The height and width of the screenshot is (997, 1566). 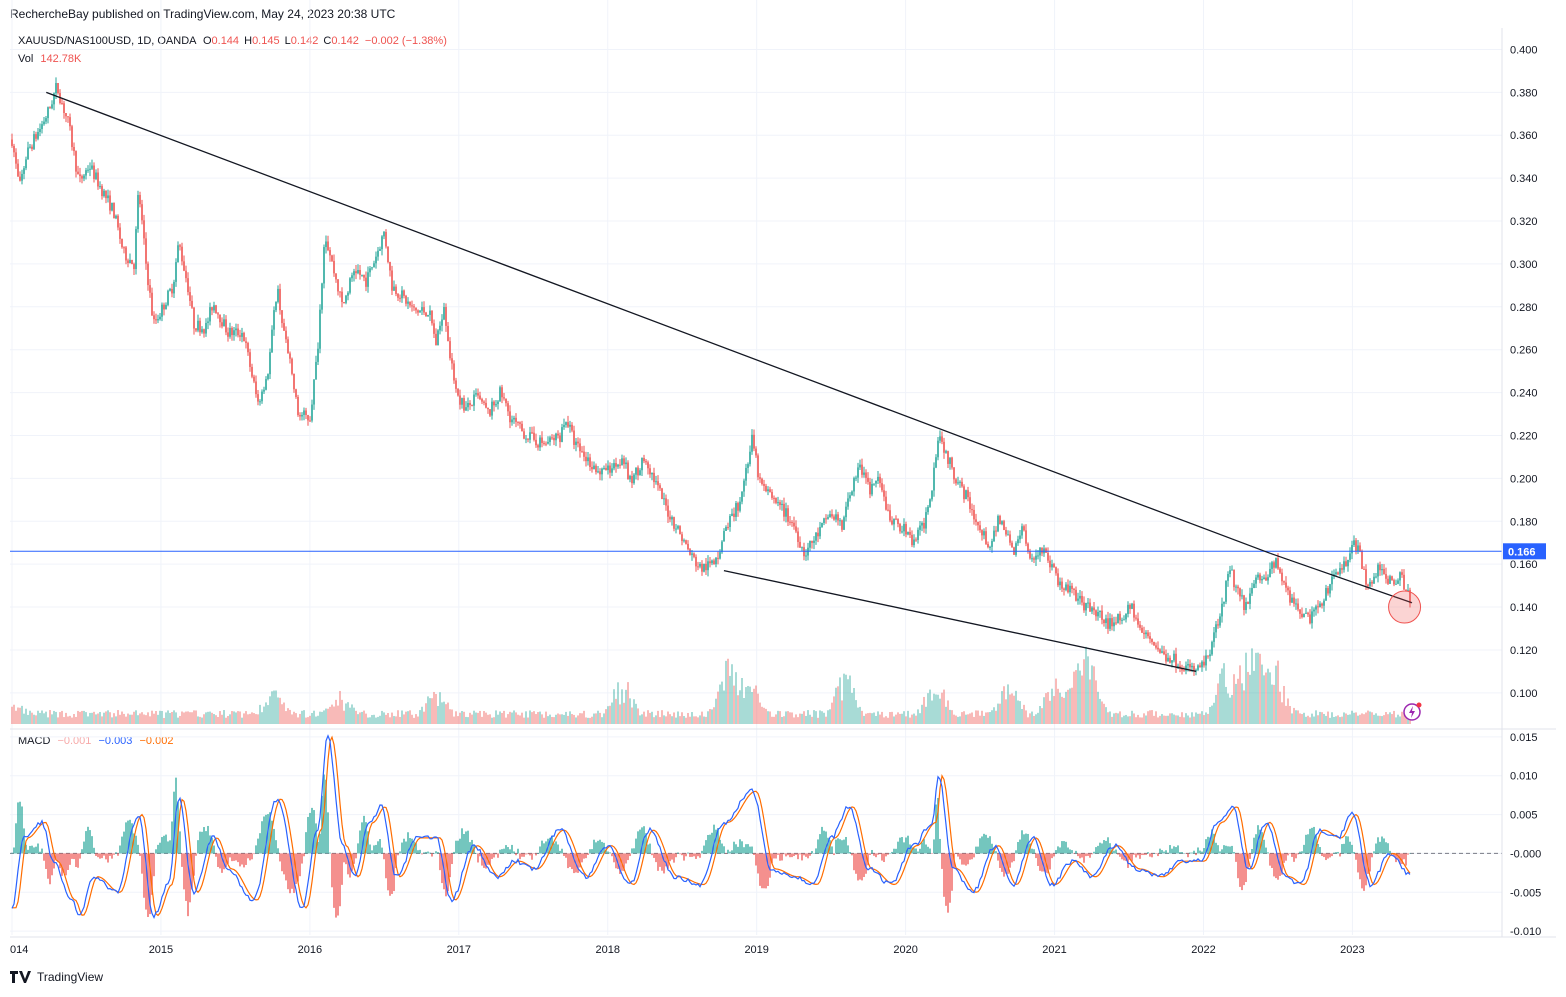 What do you see at coordinates (56, 977) in the screenshot?
I see `footer-brand: TradingView` at bounding box center [56, 977].